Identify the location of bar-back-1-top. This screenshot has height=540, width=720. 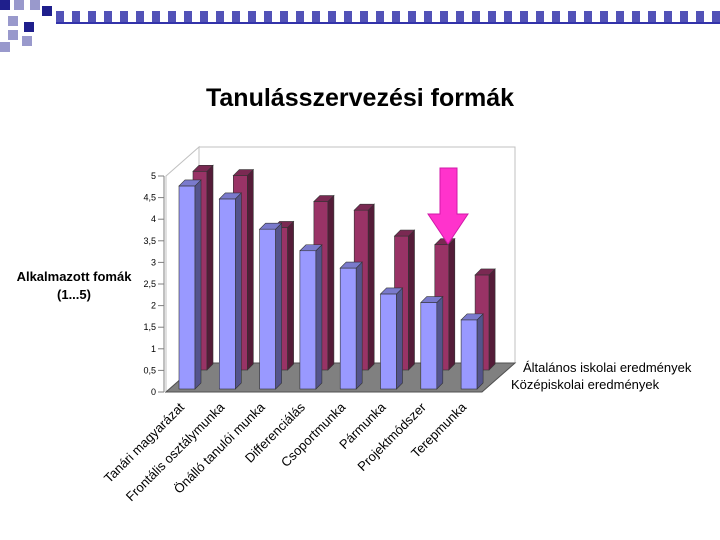
(203, 168).